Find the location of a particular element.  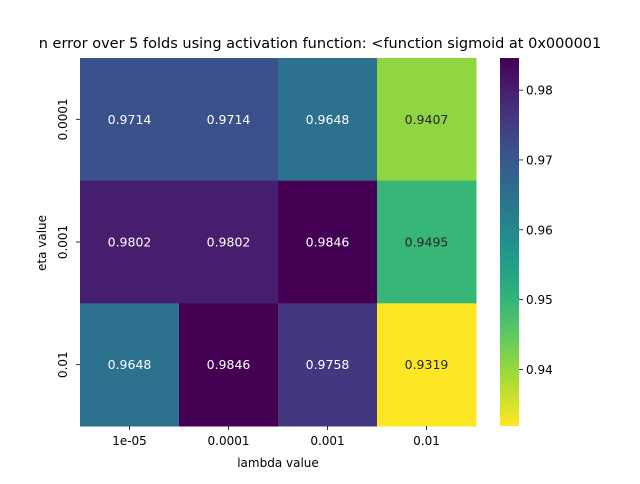

cell-value-label: 0.9495 is located at coordinates (427, 242).